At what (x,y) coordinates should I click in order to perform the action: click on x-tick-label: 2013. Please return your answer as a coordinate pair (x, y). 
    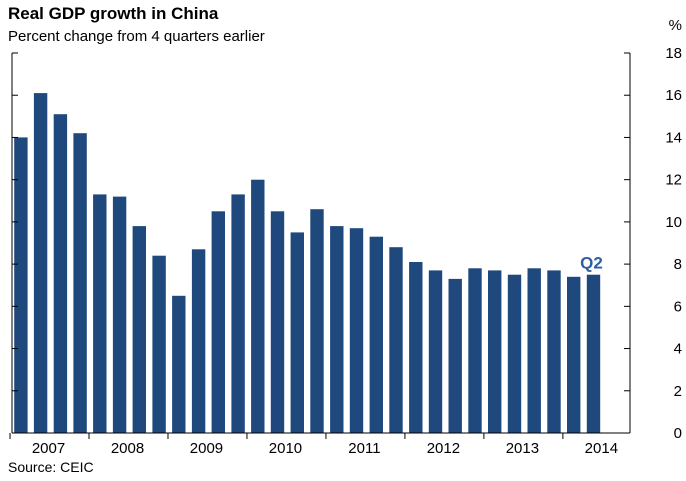
    Looking at the image, I should click on (522, 448).